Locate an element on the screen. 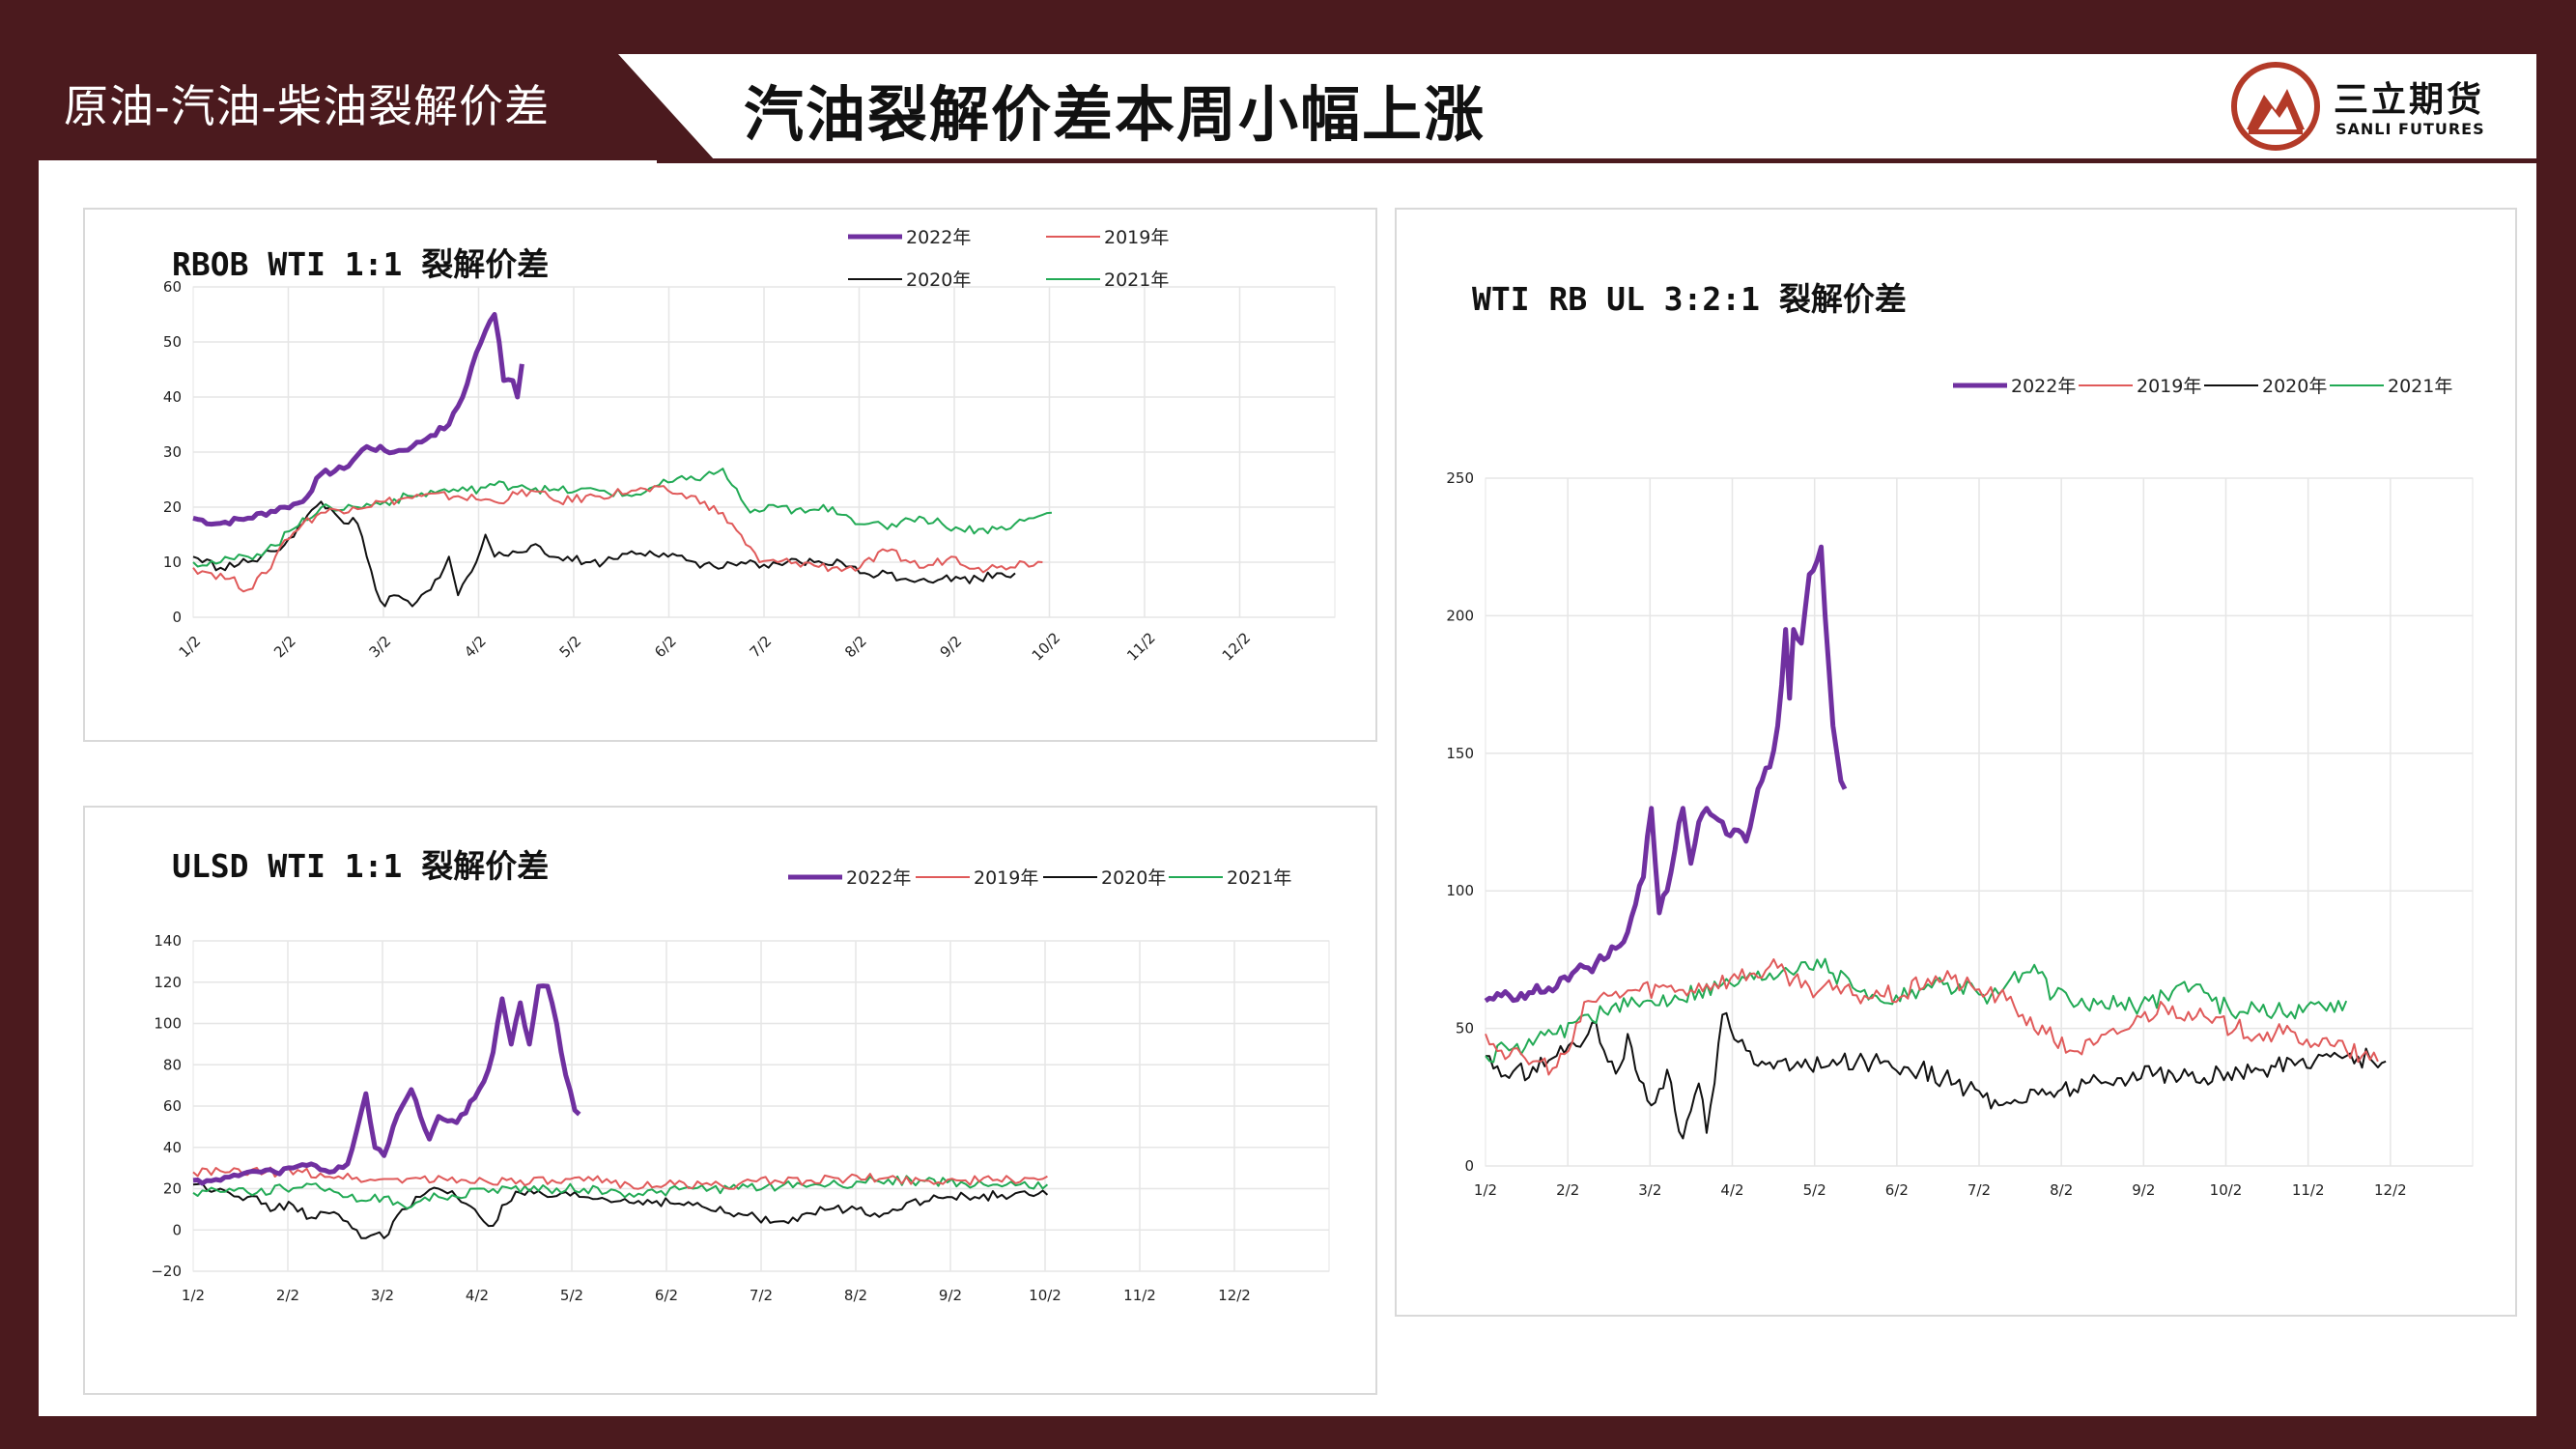 This screenshot has width=2576, height=1449. logo-text-en: SANLI FUTURES is located at coordinates (2410, 129).